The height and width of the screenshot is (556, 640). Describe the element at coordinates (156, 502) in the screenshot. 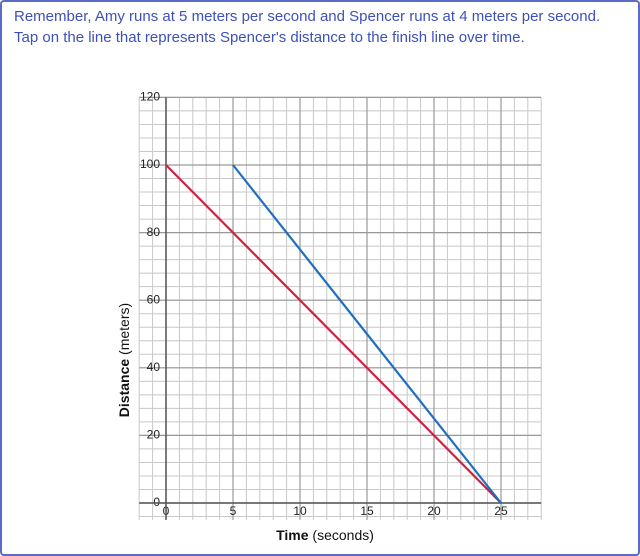

I see `y-tick-label: 0` at that location.